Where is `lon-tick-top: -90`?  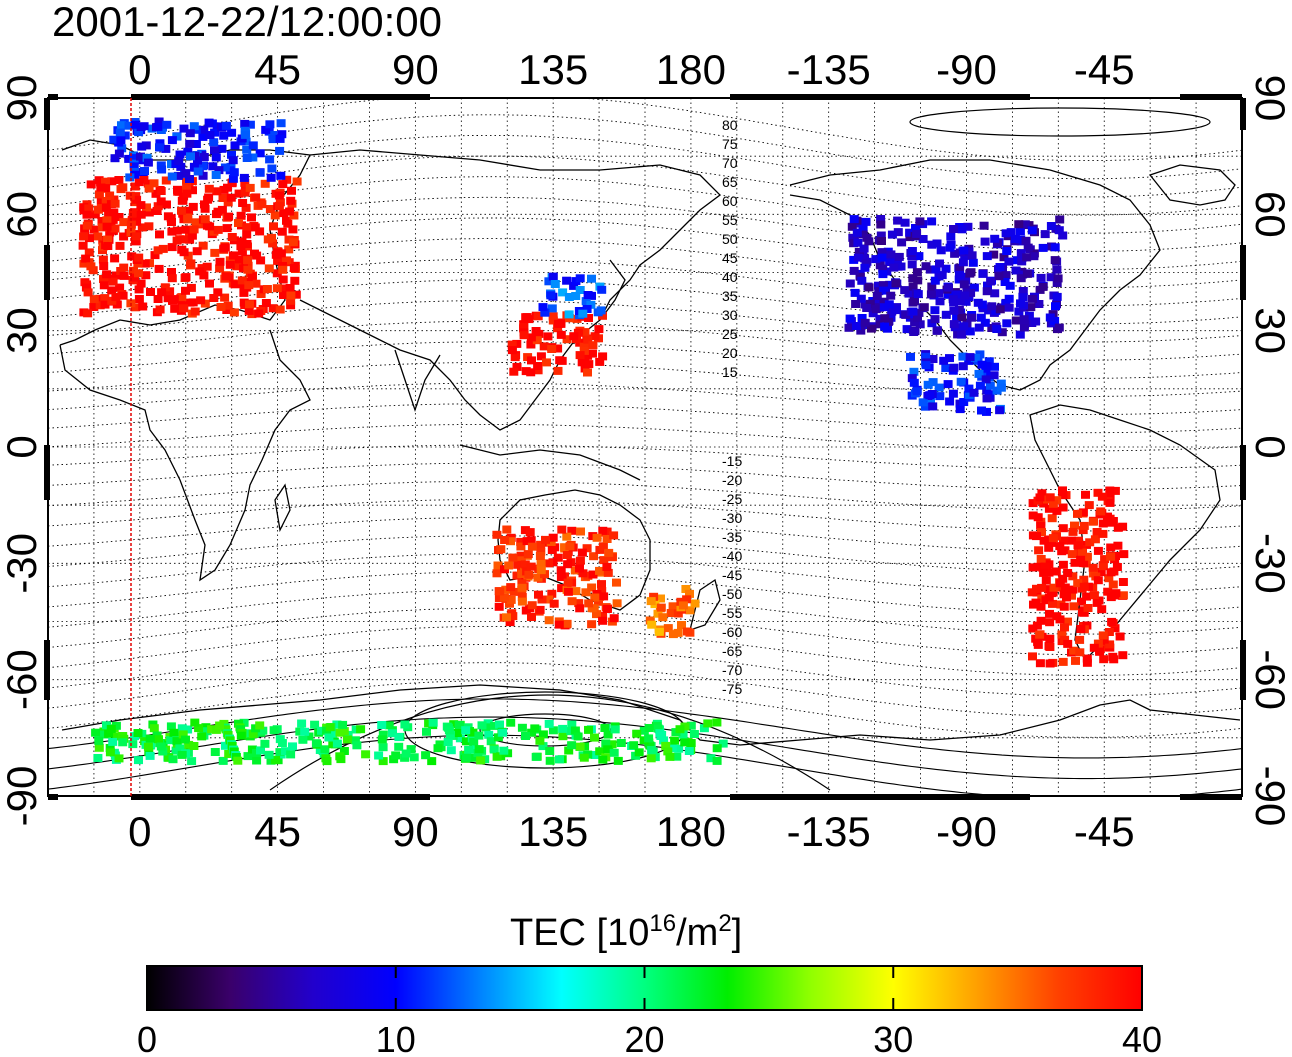 lon-tick-top: -90 is located at coordinates (966, 69).